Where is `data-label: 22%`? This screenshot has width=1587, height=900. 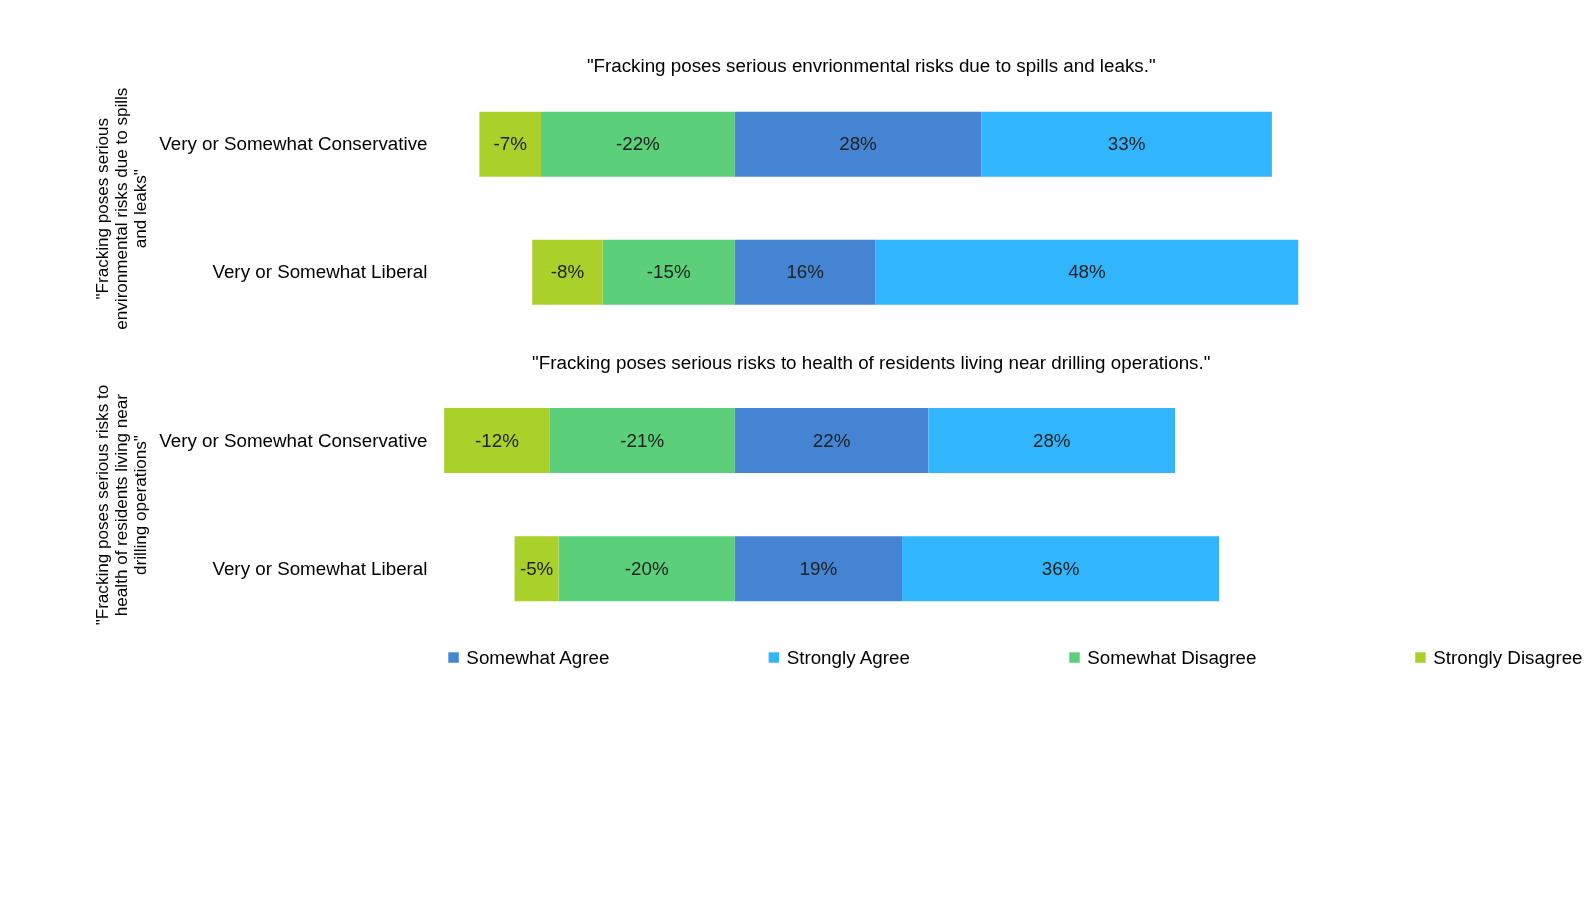
data-label: 22% is located at coordinates (831, 440).